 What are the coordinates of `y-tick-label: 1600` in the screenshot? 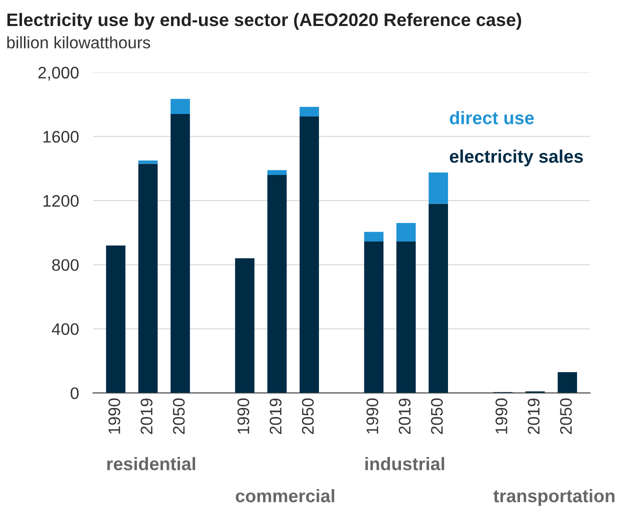 It's located at (61, 136).